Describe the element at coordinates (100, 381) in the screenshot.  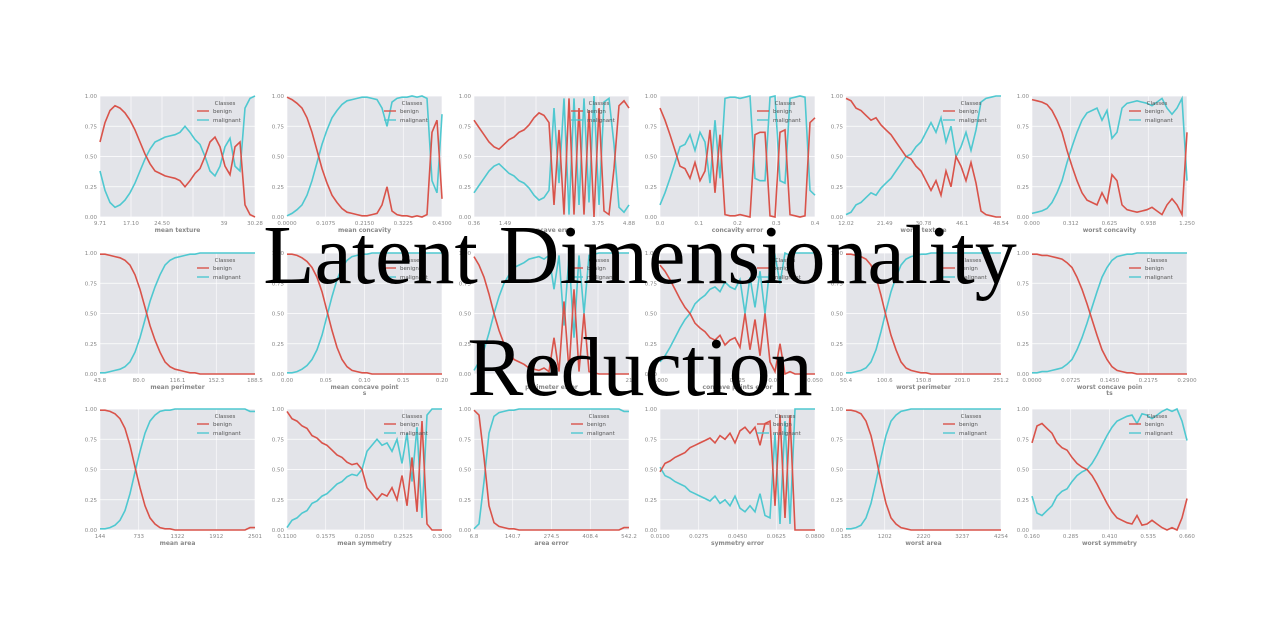
I see `x-tick-label: 43.8` at that location.